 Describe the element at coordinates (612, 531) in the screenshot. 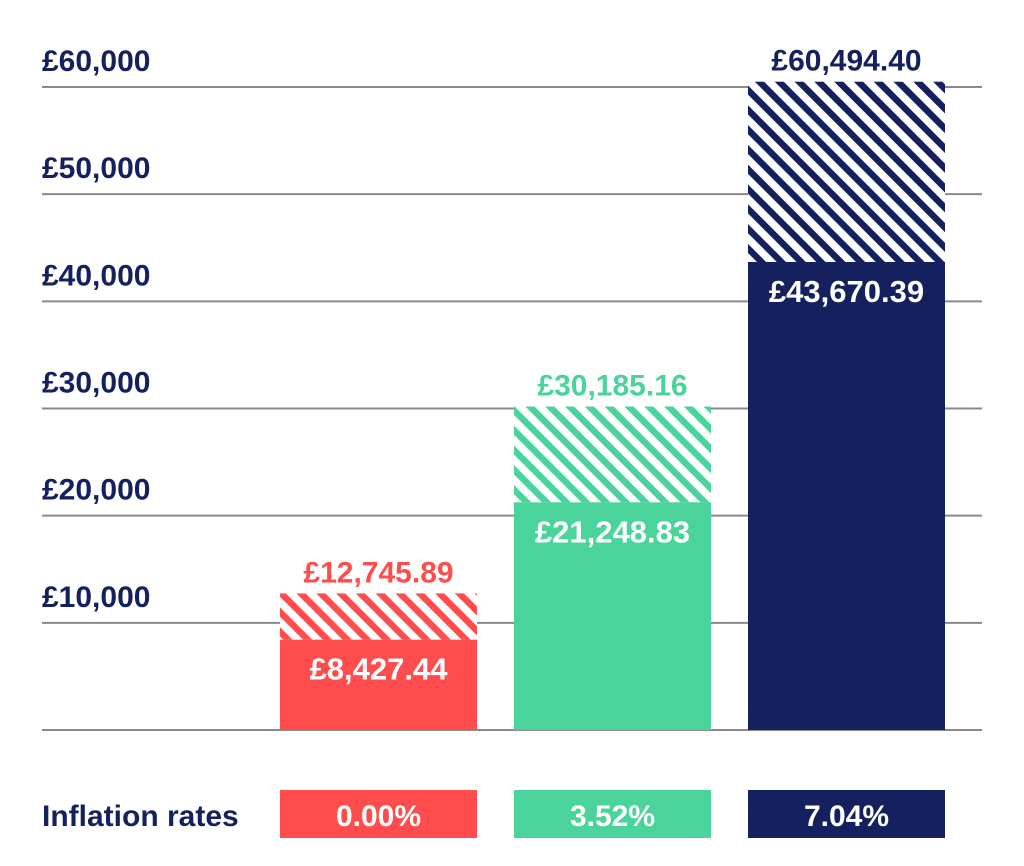

I see `bar-value-label: £21,248.83` at that location.